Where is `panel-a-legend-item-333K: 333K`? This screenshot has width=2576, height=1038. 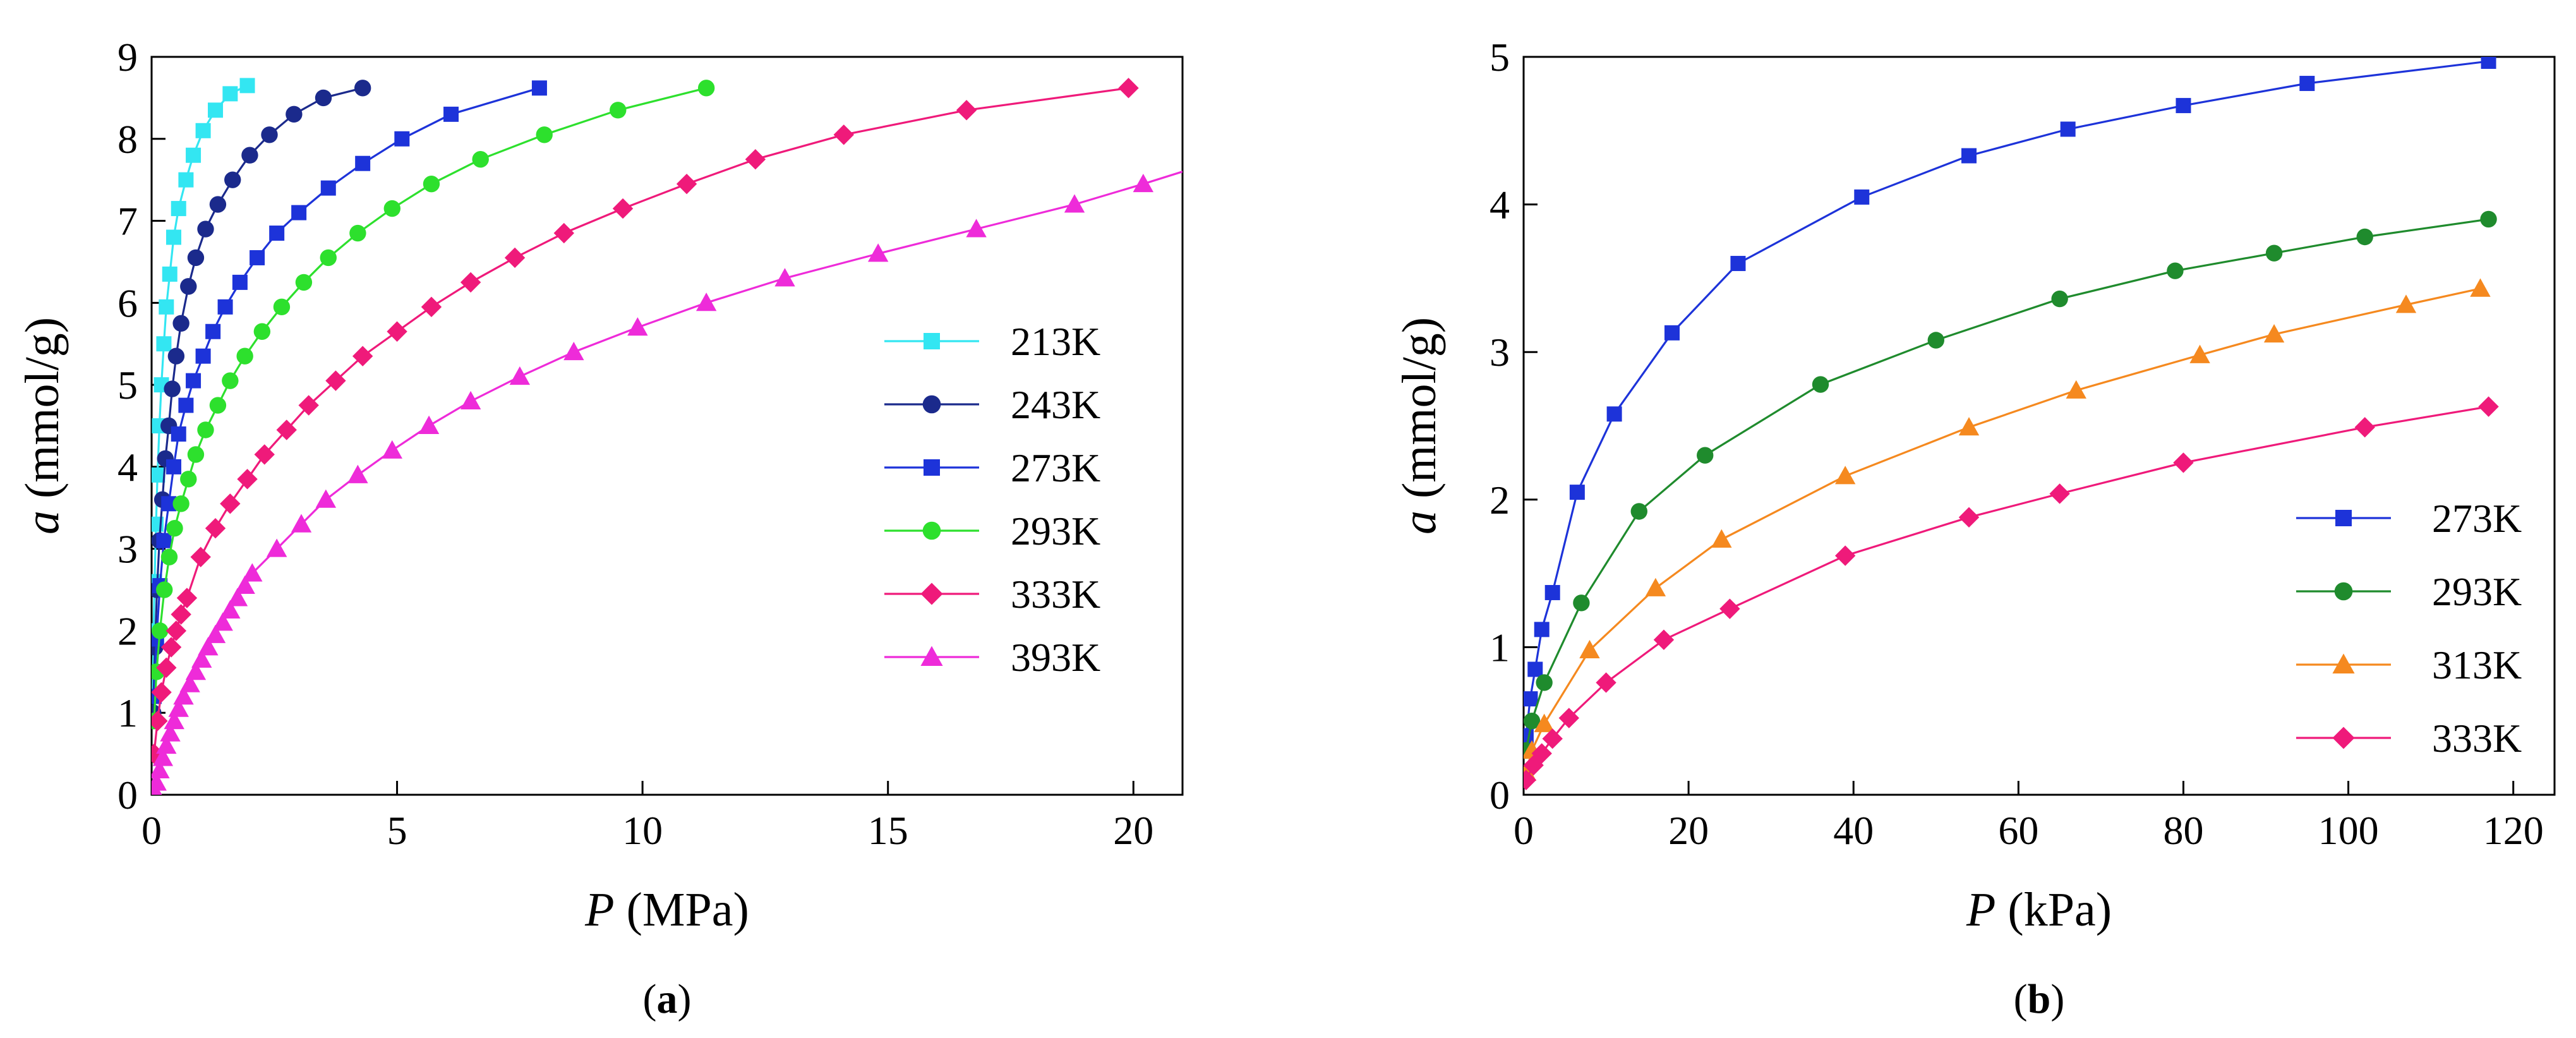
panel-a-legend-item-333K: 333K is located at coordinates (992, 594).